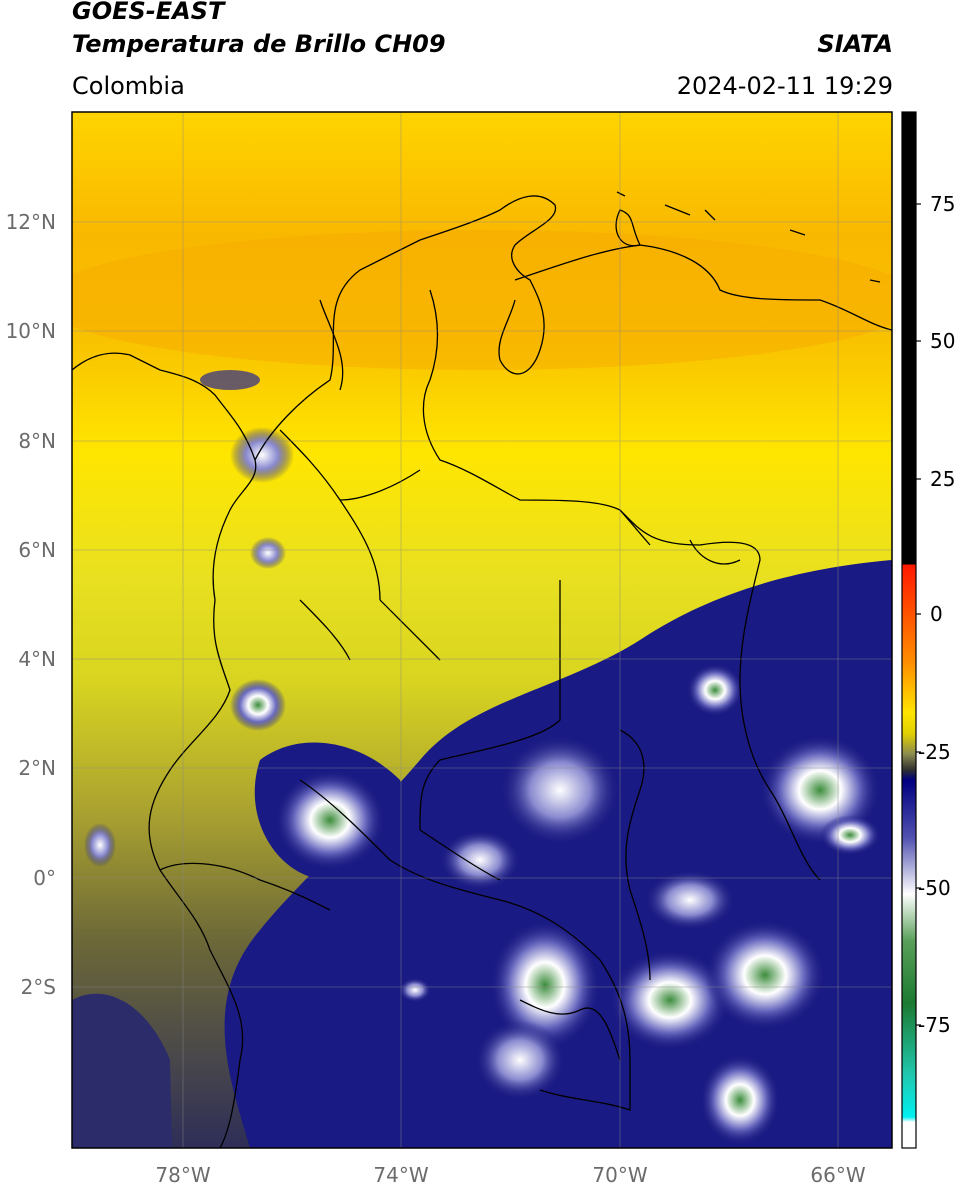 This screenshot has width=966, height=1190. Describe the element at coordinates (934, 1025) in the screenshot. I see `colorbar-tick: -75` at that location.